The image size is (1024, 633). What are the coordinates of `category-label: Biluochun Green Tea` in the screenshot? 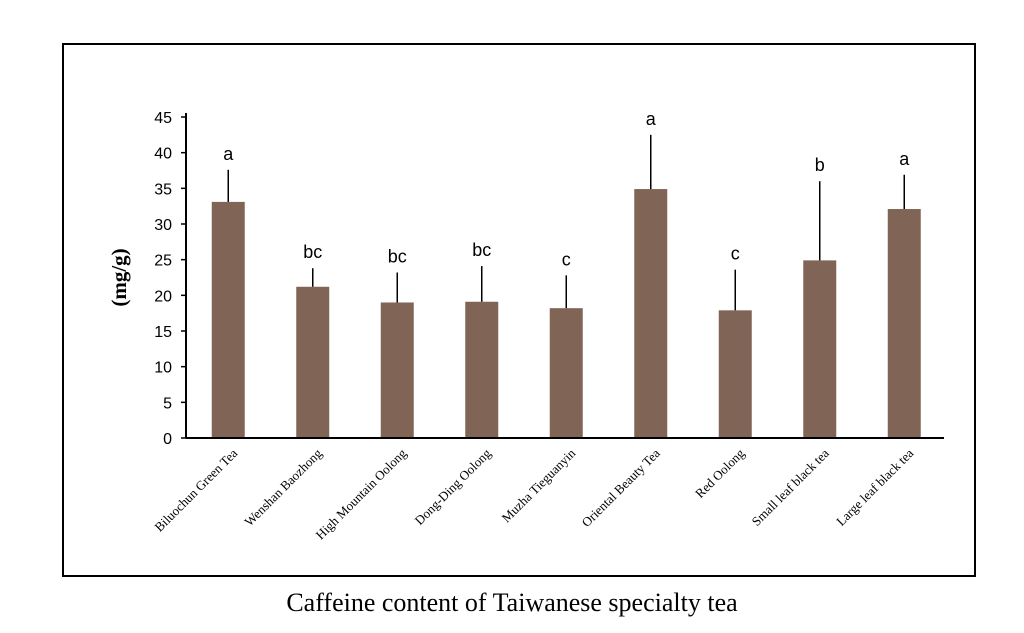 It's located at (195, 489).